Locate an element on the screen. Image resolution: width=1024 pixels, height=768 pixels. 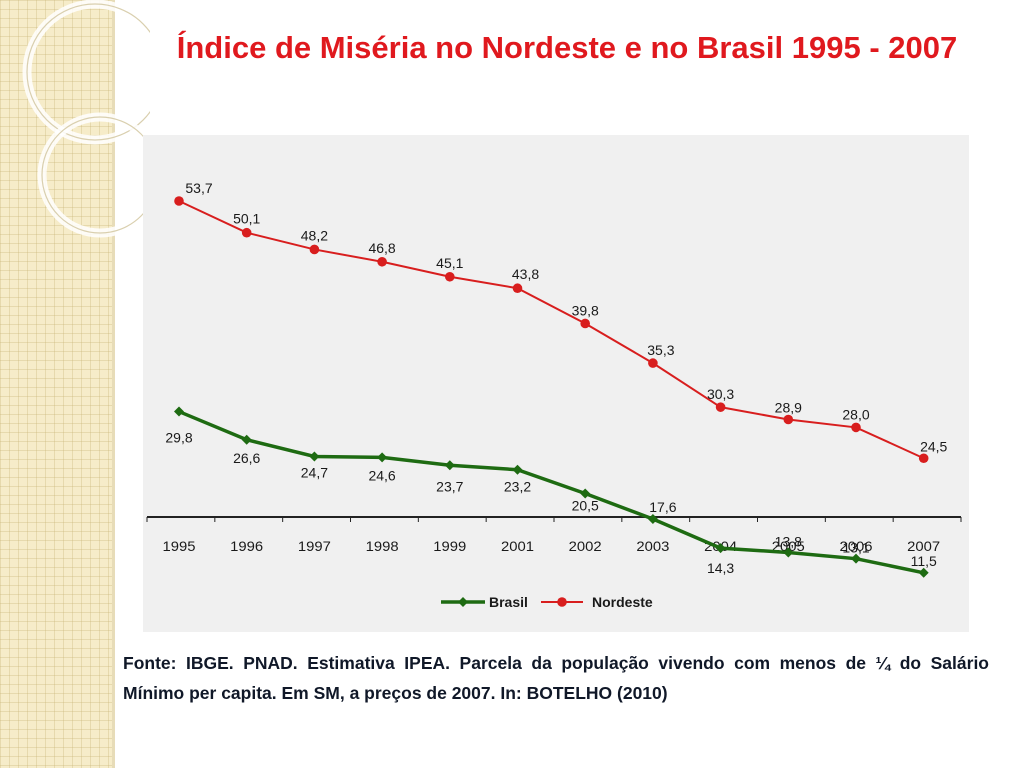
legend-marker-nordeste is located at coordinates (562, 602).